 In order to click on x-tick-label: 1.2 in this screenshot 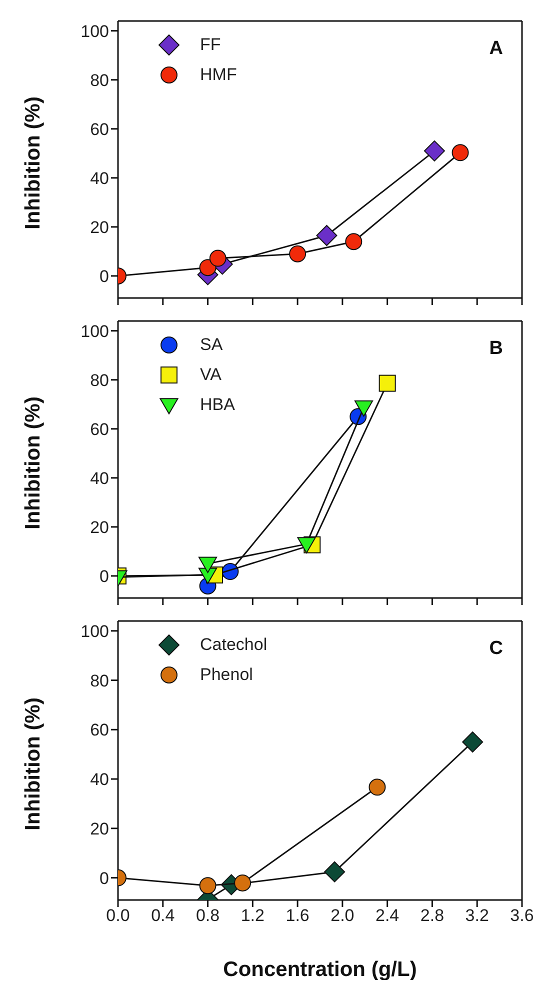, I will do `click(252, 916)`.